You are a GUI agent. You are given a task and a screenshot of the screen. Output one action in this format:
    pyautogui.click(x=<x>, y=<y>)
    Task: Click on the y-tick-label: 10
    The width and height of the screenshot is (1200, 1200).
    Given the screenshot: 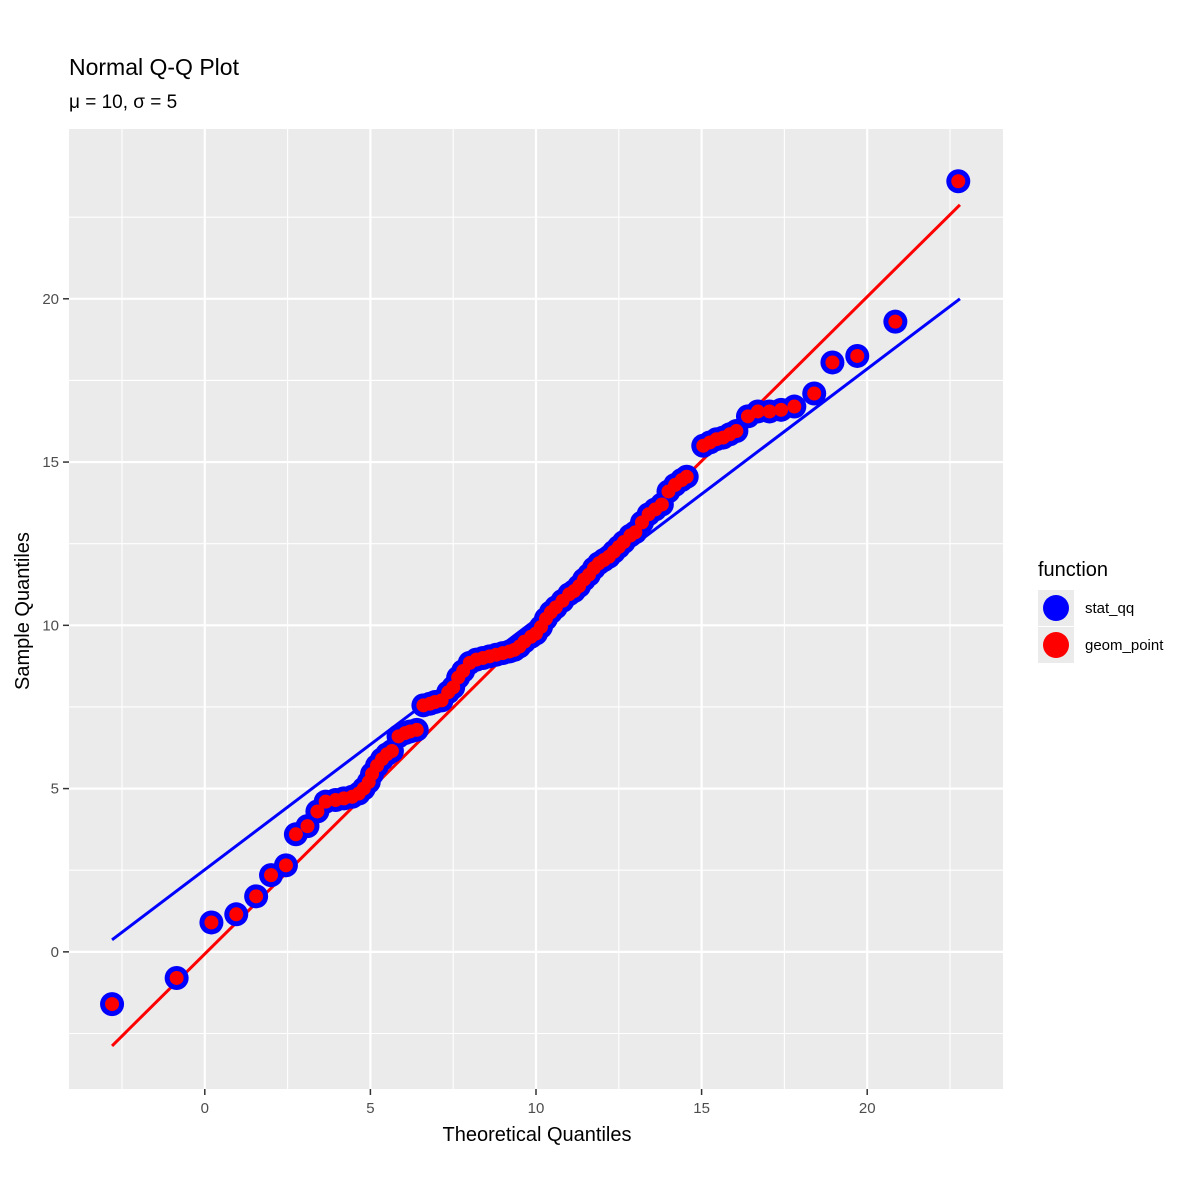 What is the action you would take?
    pyautogui.click(x=50, y=625)
    